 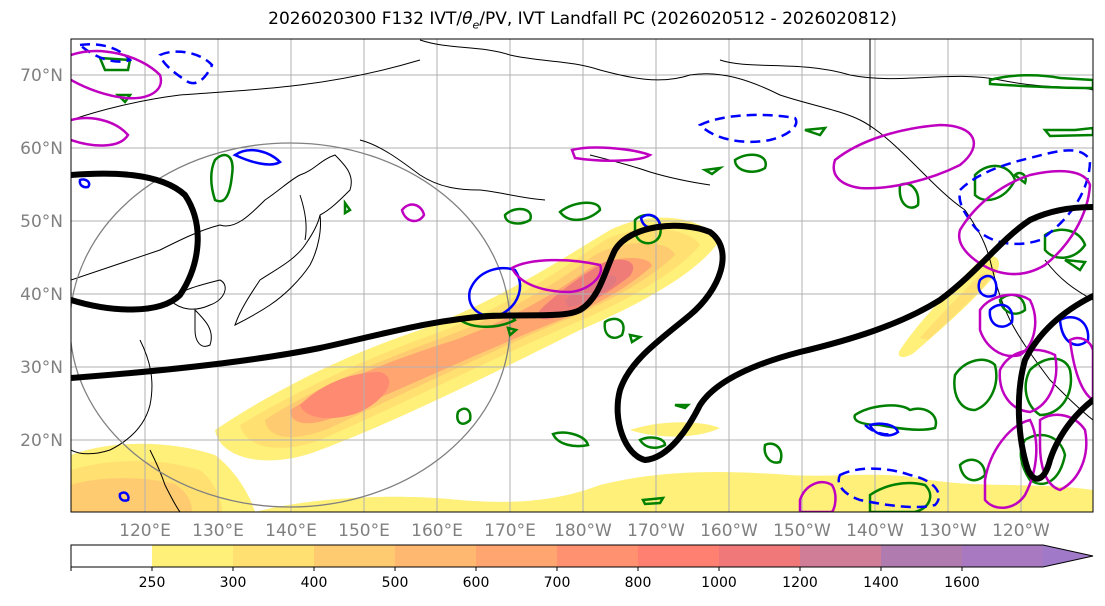 What do you see at coordinates (41, 149) in the screenshot?
I see `lat-label: 60°N` at bounding box center [41, 149].